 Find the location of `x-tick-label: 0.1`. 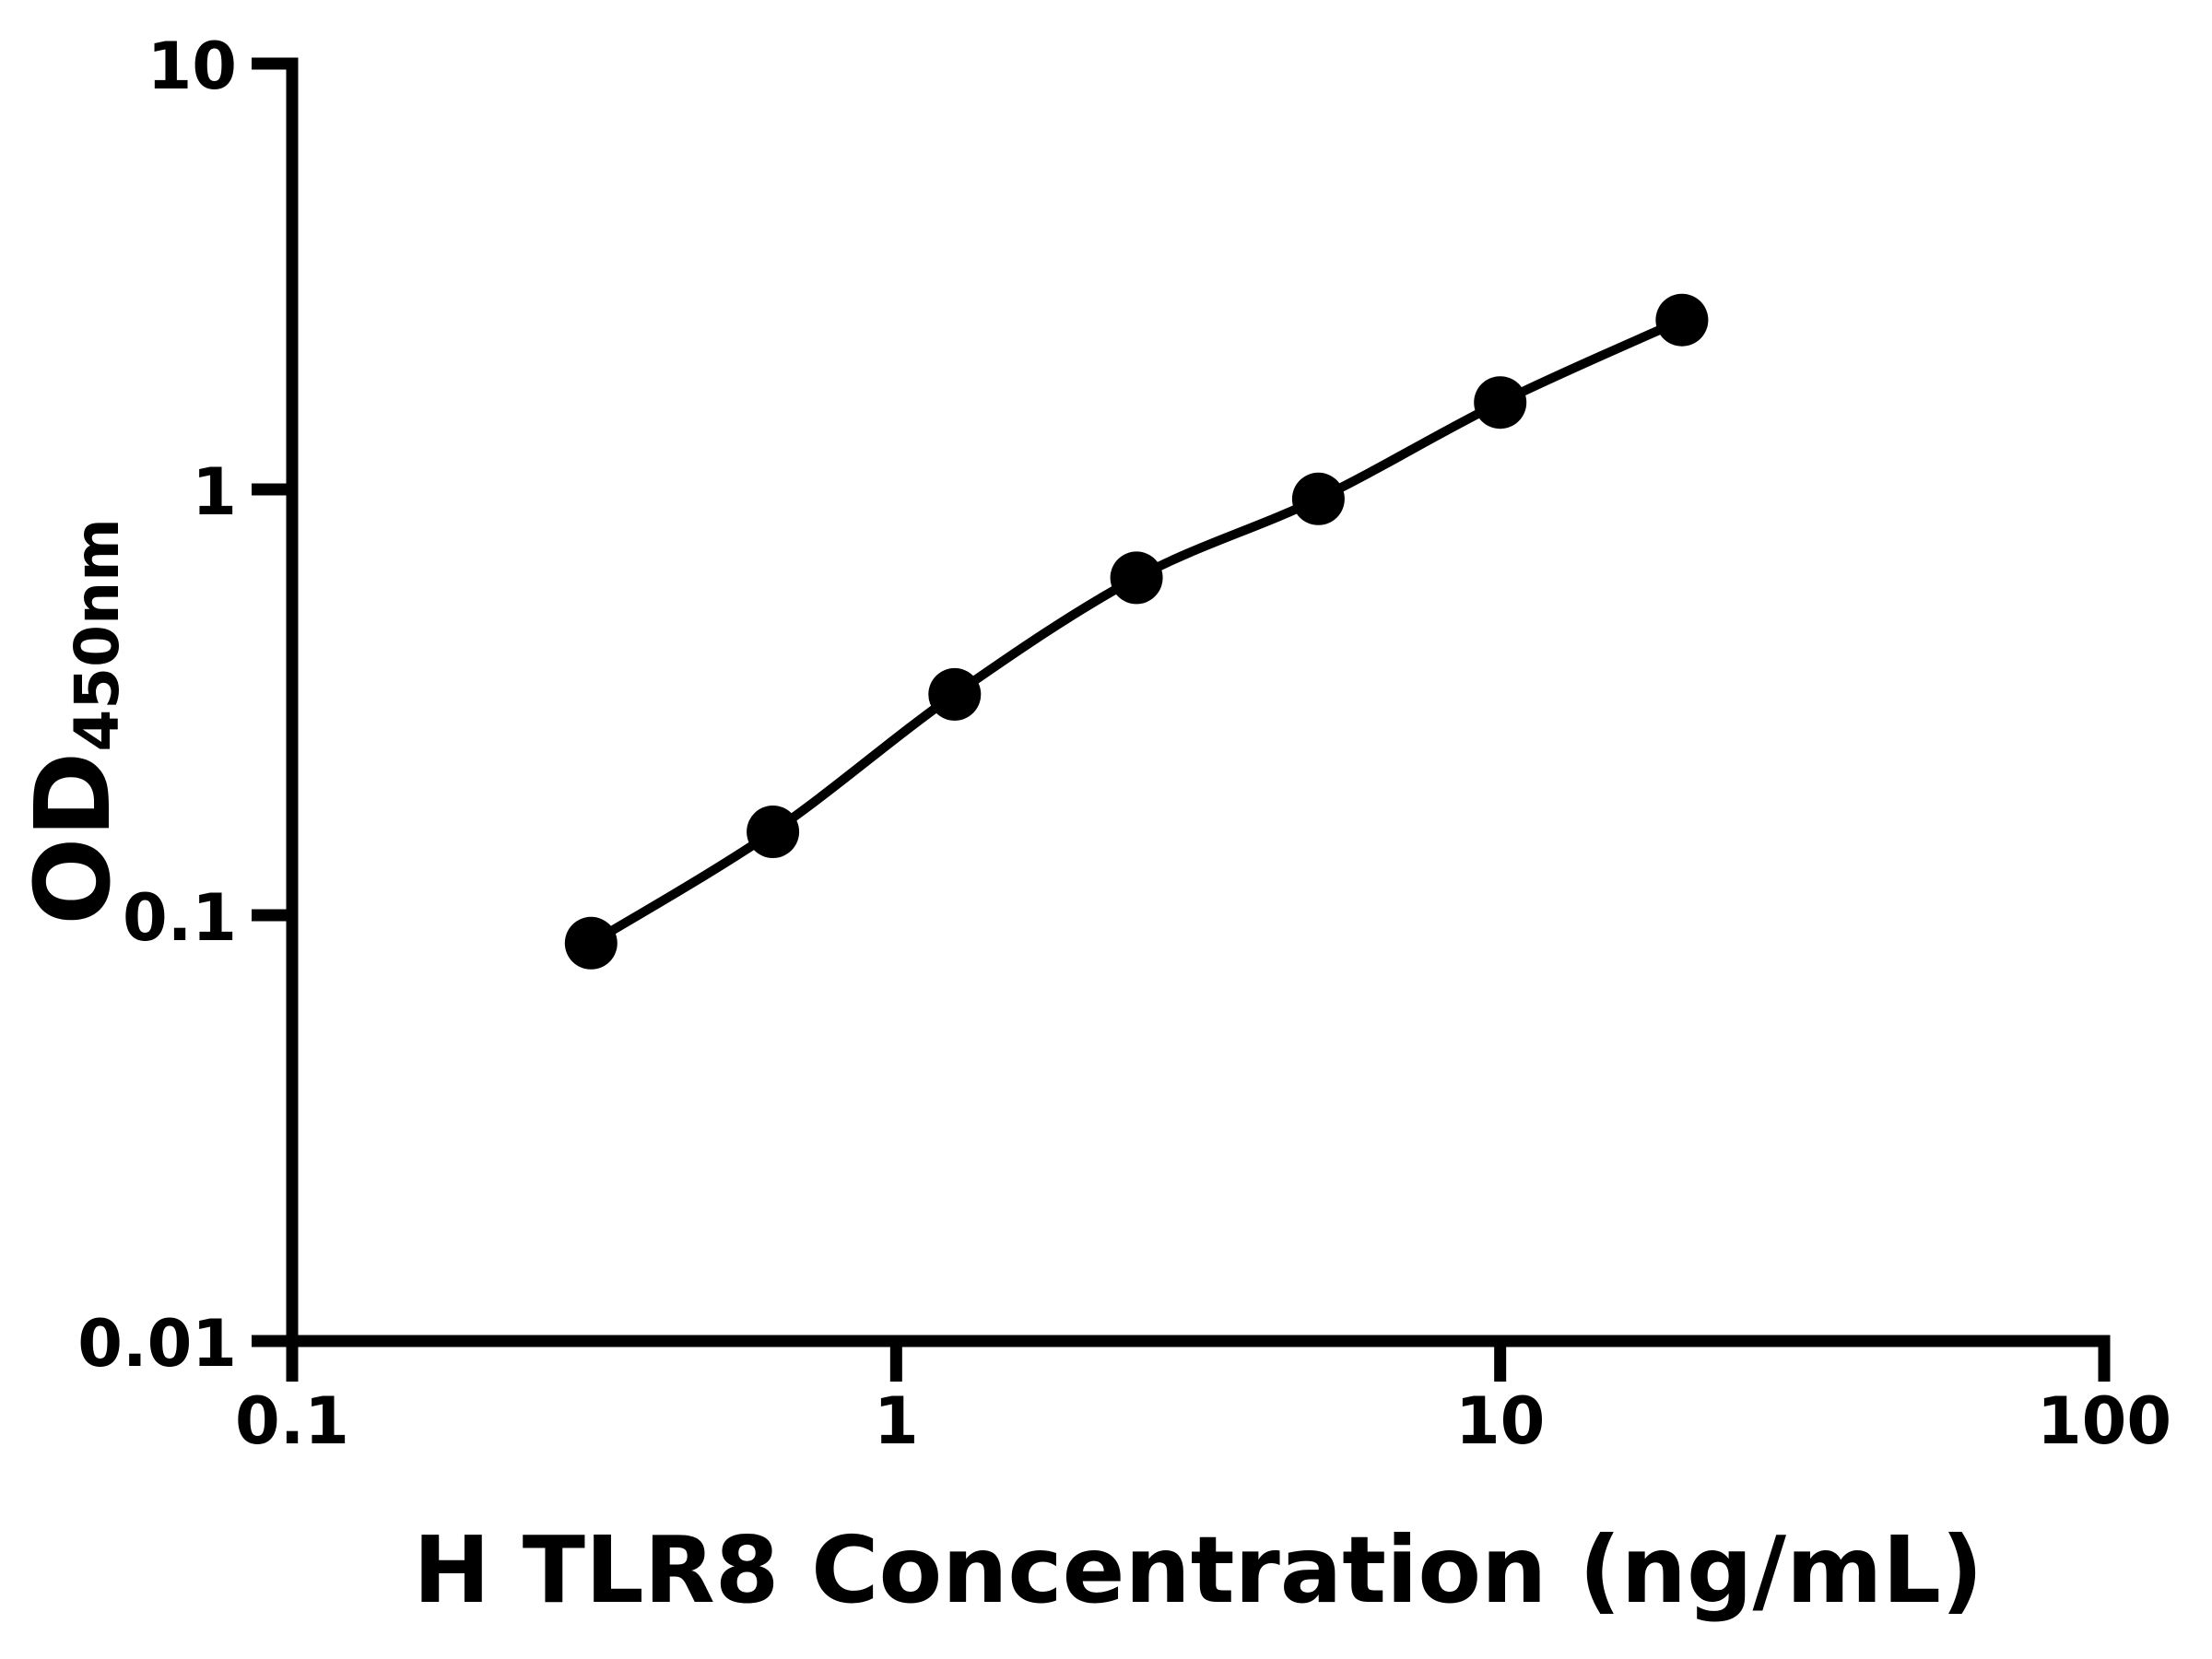

x-tick-label: 0.1 is located at coordinates (292, 1421).